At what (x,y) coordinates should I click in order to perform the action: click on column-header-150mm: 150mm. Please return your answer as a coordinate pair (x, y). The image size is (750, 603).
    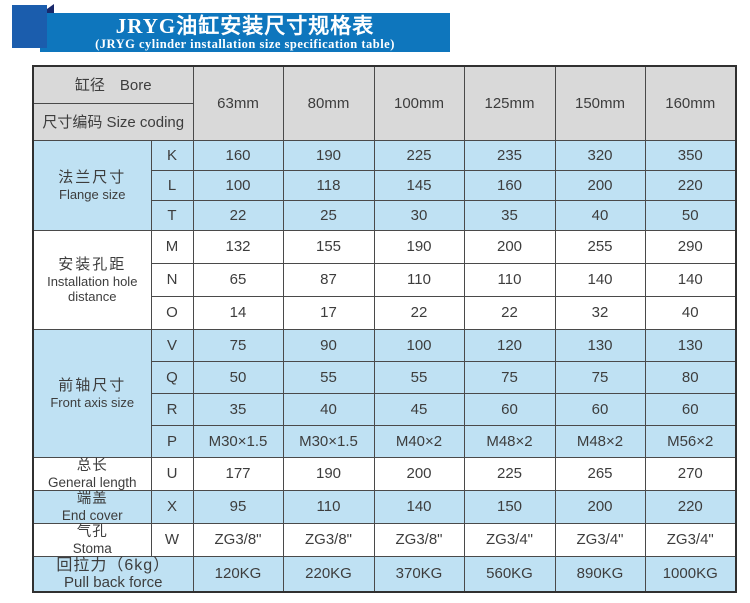
    Looking at the image, I should click on (600, 103).